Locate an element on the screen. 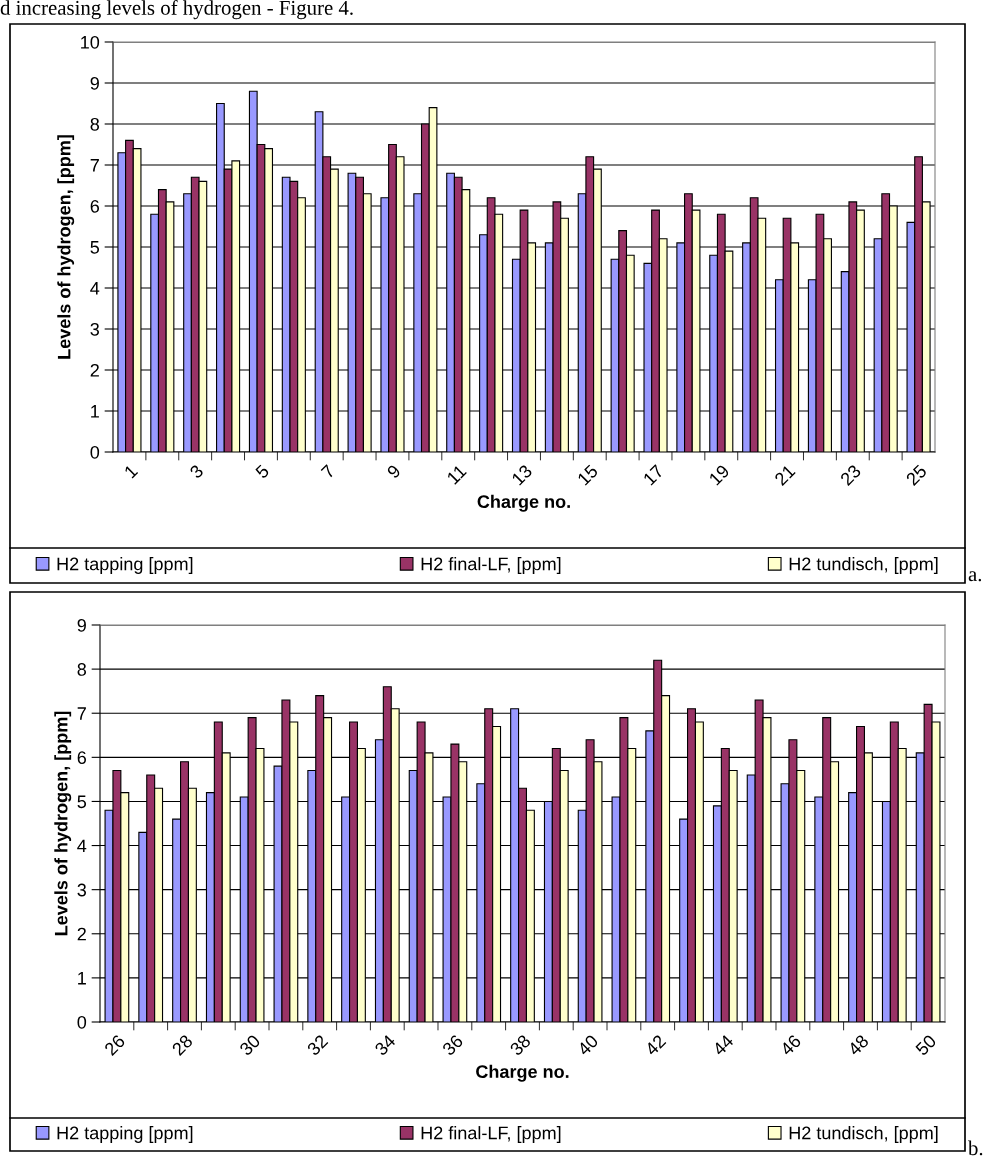 This screenshot has height=1160, width=998. x-tick-label: 48 is located at coordinates (858, 1045).